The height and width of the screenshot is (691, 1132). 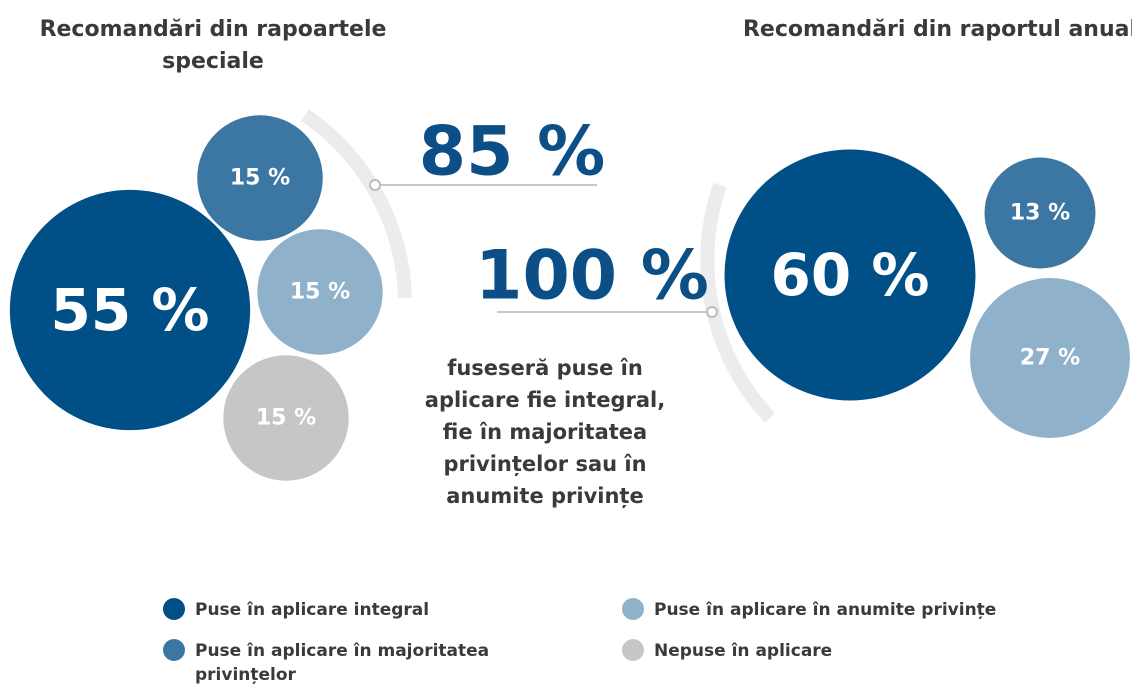 What do you see at coordinates (545, 496) in the screenshot?
I see `caption-line: anumite privințe` at bounding box center [545, 496].